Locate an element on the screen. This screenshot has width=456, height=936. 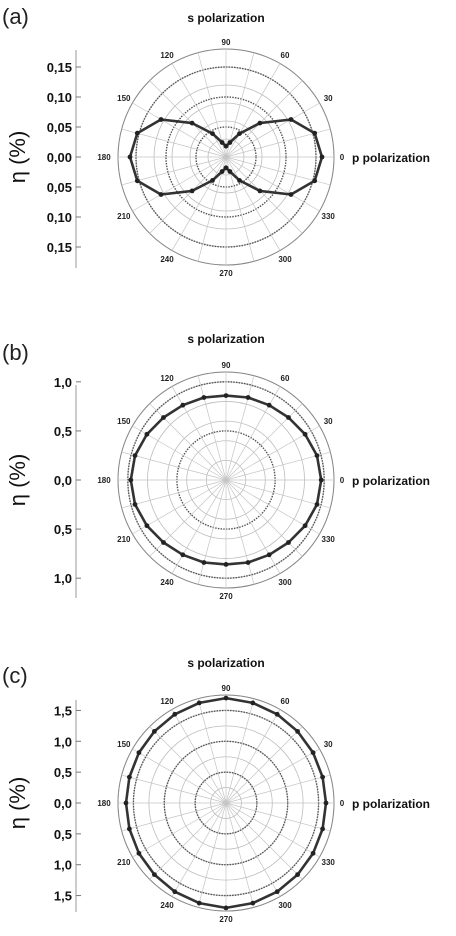
y-tick-label: 0,0 is located at coordinates (63, 480).